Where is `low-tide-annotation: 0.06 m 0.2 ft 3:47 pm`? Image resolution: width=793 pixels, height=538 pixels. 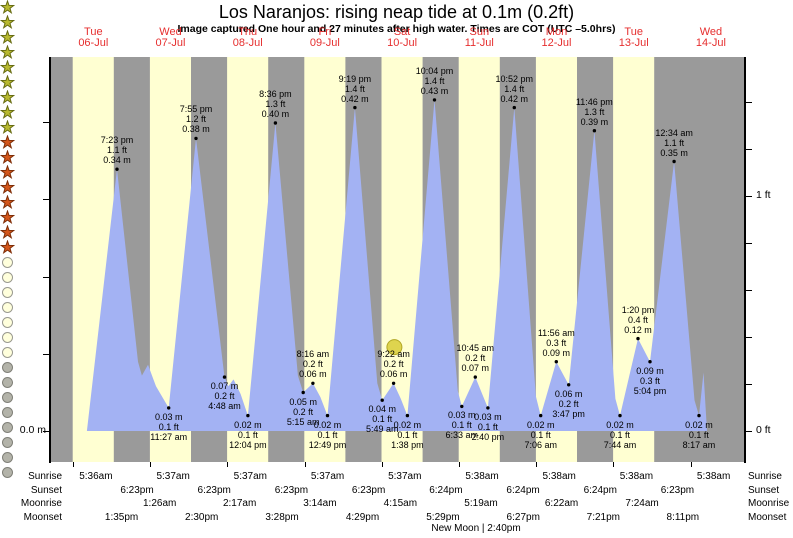
low-tide-annotation: 0.06 m 0.2 ft 3:47 pm is located at coordinates (569, 404).